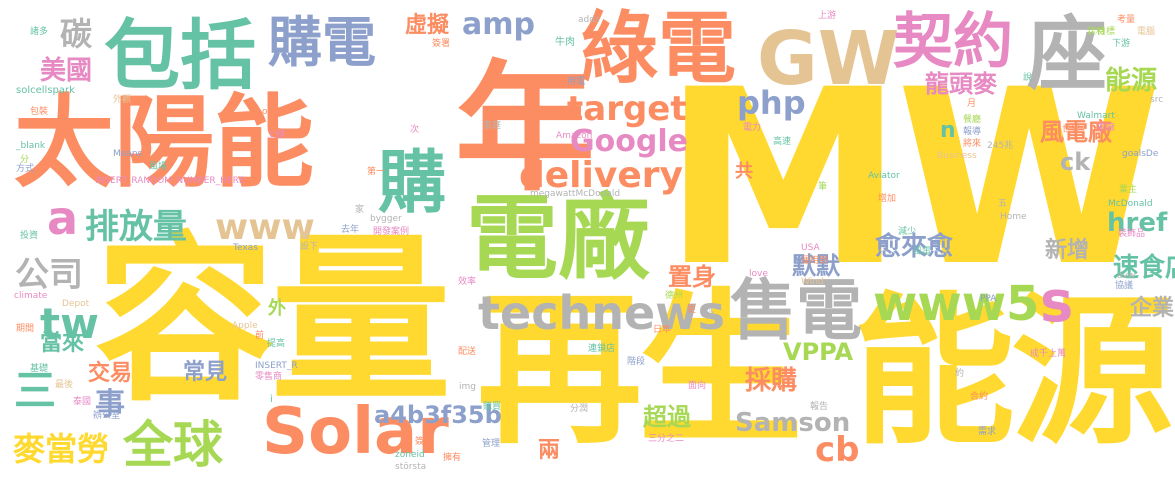 The width and height of the screenshot is (1175, 482). What do you see at coordinates (907, 232) in the screenshot?
I see `word-decrease: 減少` at bounding box center [907, 232].